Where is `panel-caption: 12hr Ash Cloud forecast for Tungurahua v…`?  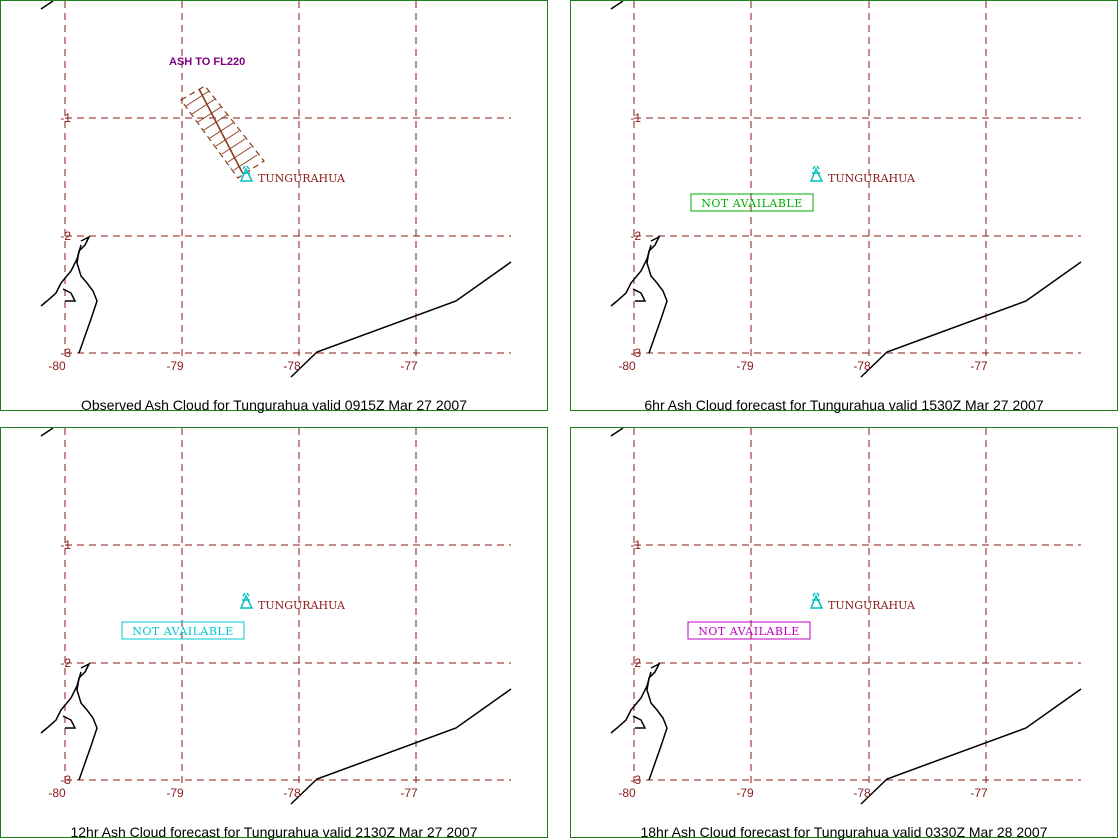
panel-caption: 12hr Ash Cloud forecast for Tungurahua v… is located at coordinates (274, 832).